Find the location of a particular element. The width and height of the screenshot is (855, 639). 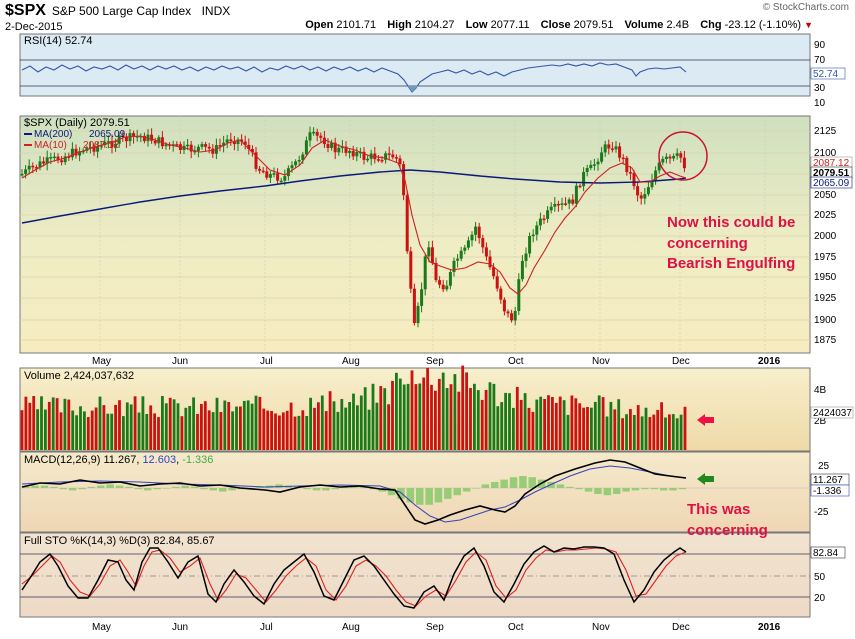

svg-text: 2100 is located at coordinates (825, 153).